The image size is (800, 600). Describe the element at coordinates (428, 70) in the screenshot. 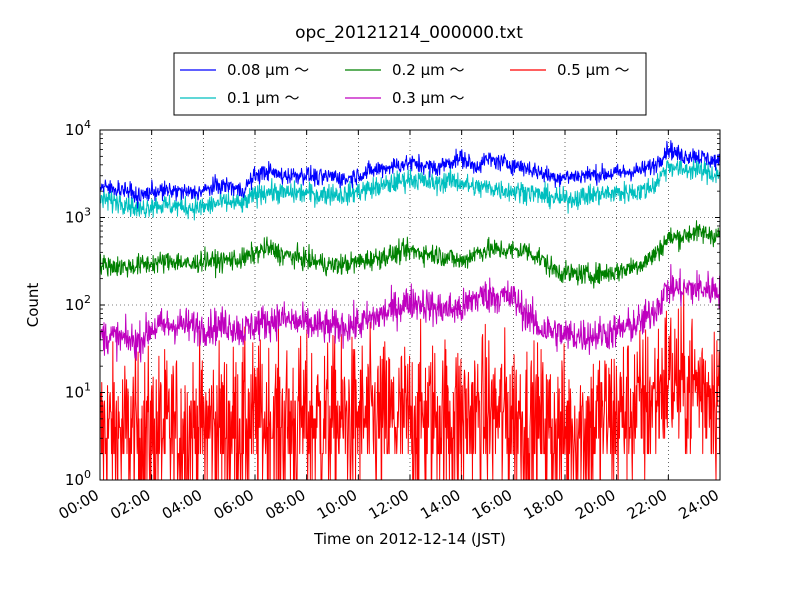

I see `legend-label-2: 0.2 μm ～` at that location.